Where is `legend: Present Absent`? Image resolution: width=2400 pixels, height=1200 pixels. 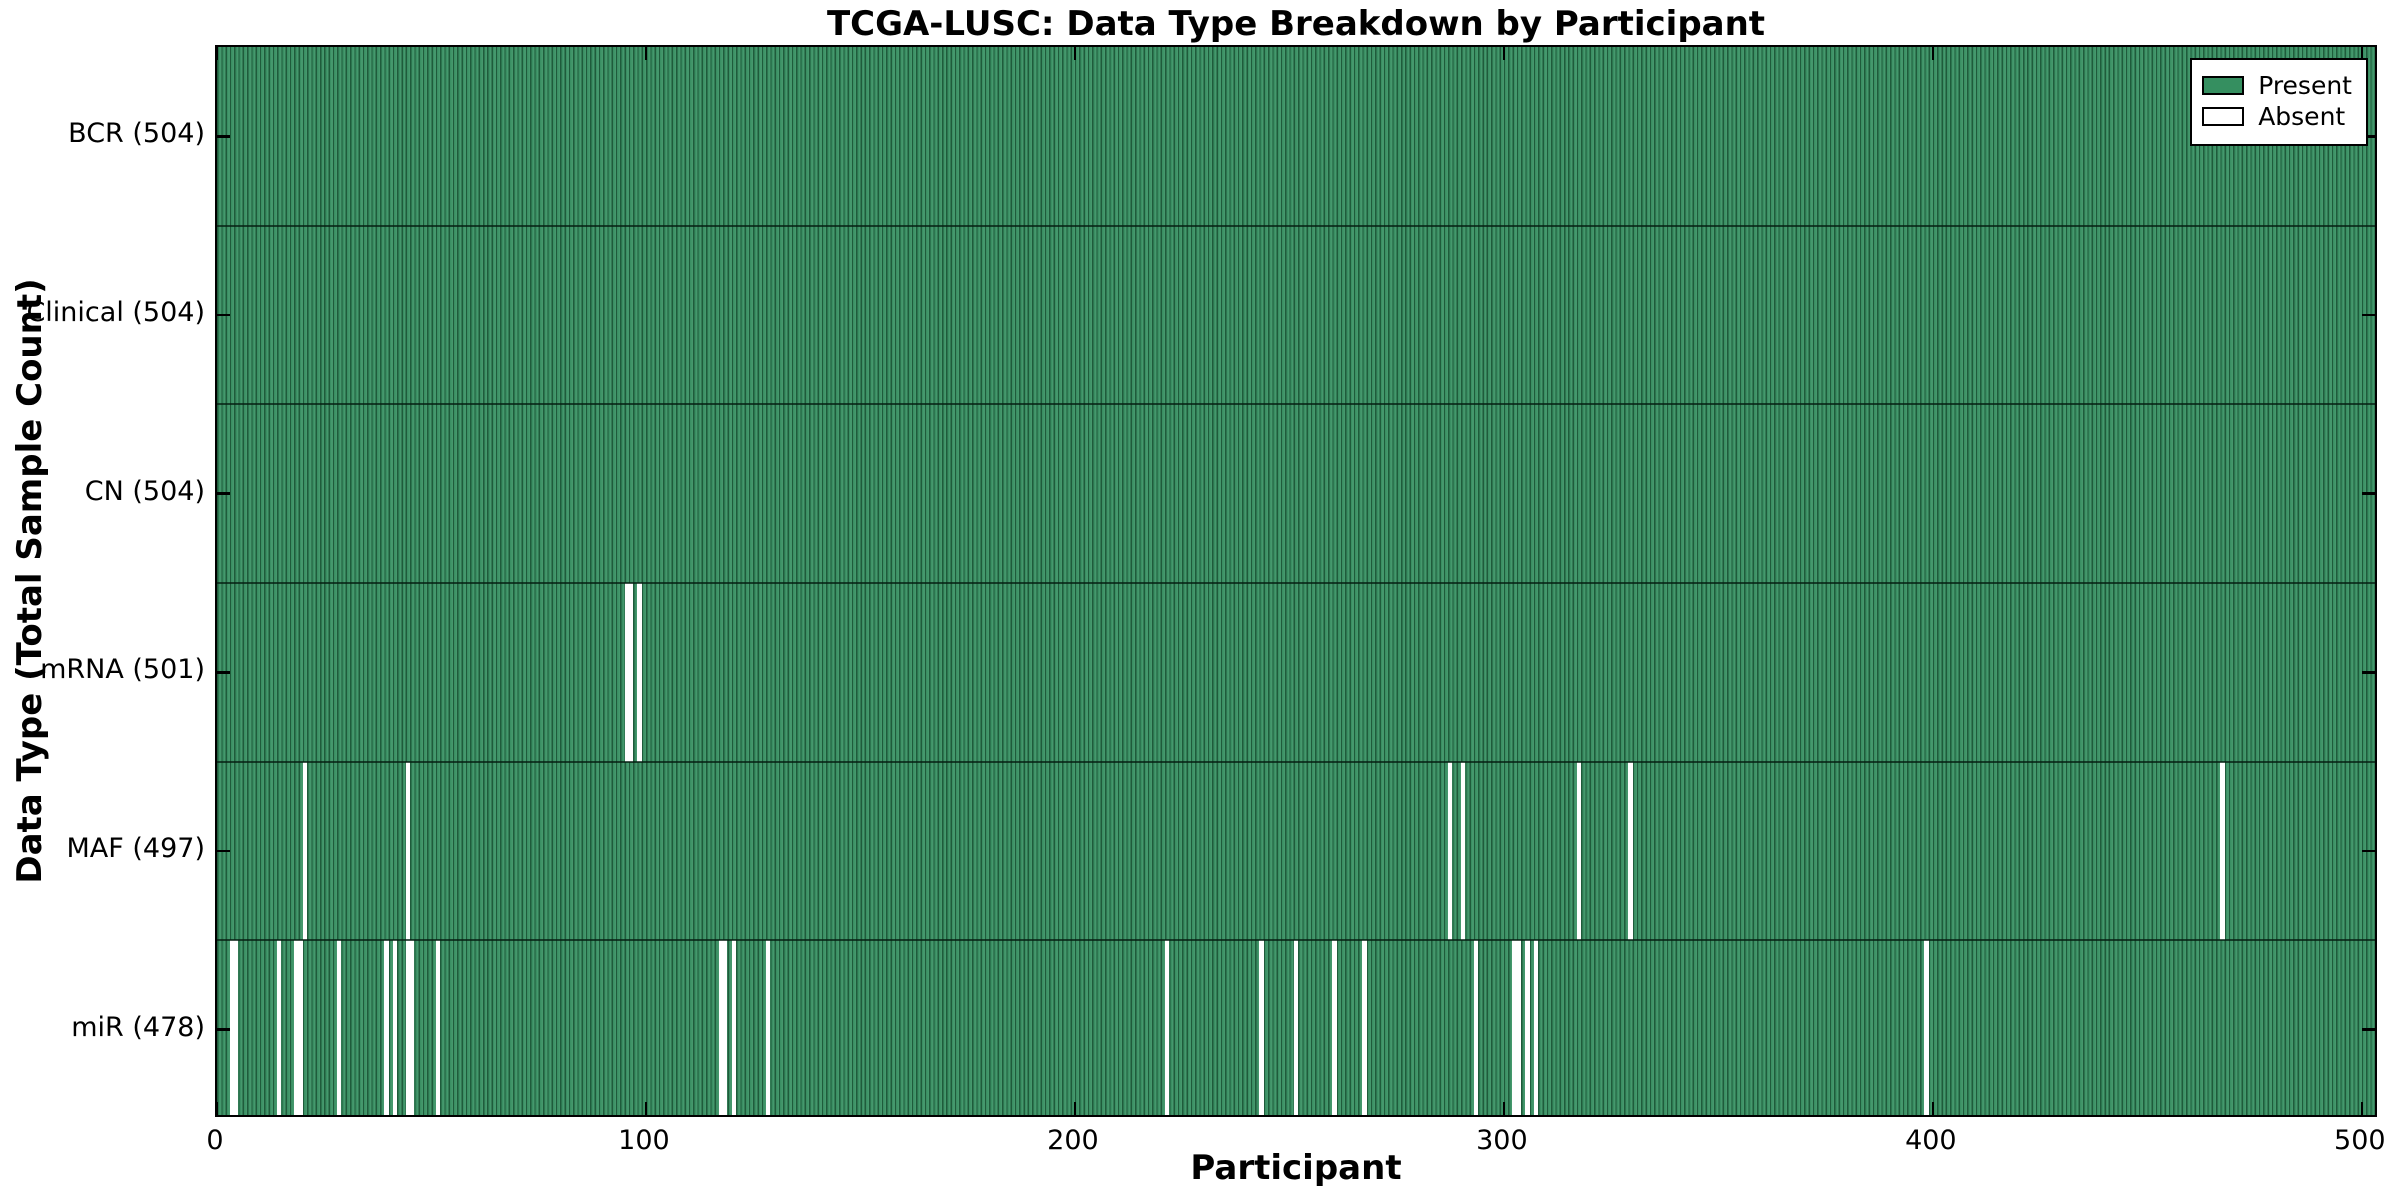 legend: Present Absent is located at coordinates (2279, 102).